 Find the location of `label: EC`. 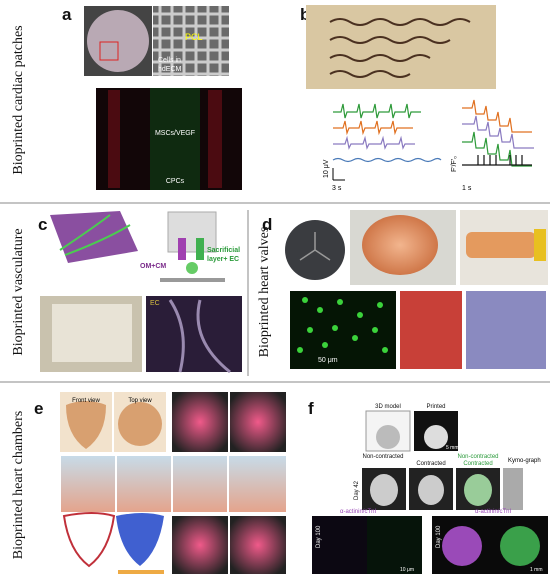

label: EC is located at coordinates (155, 303).